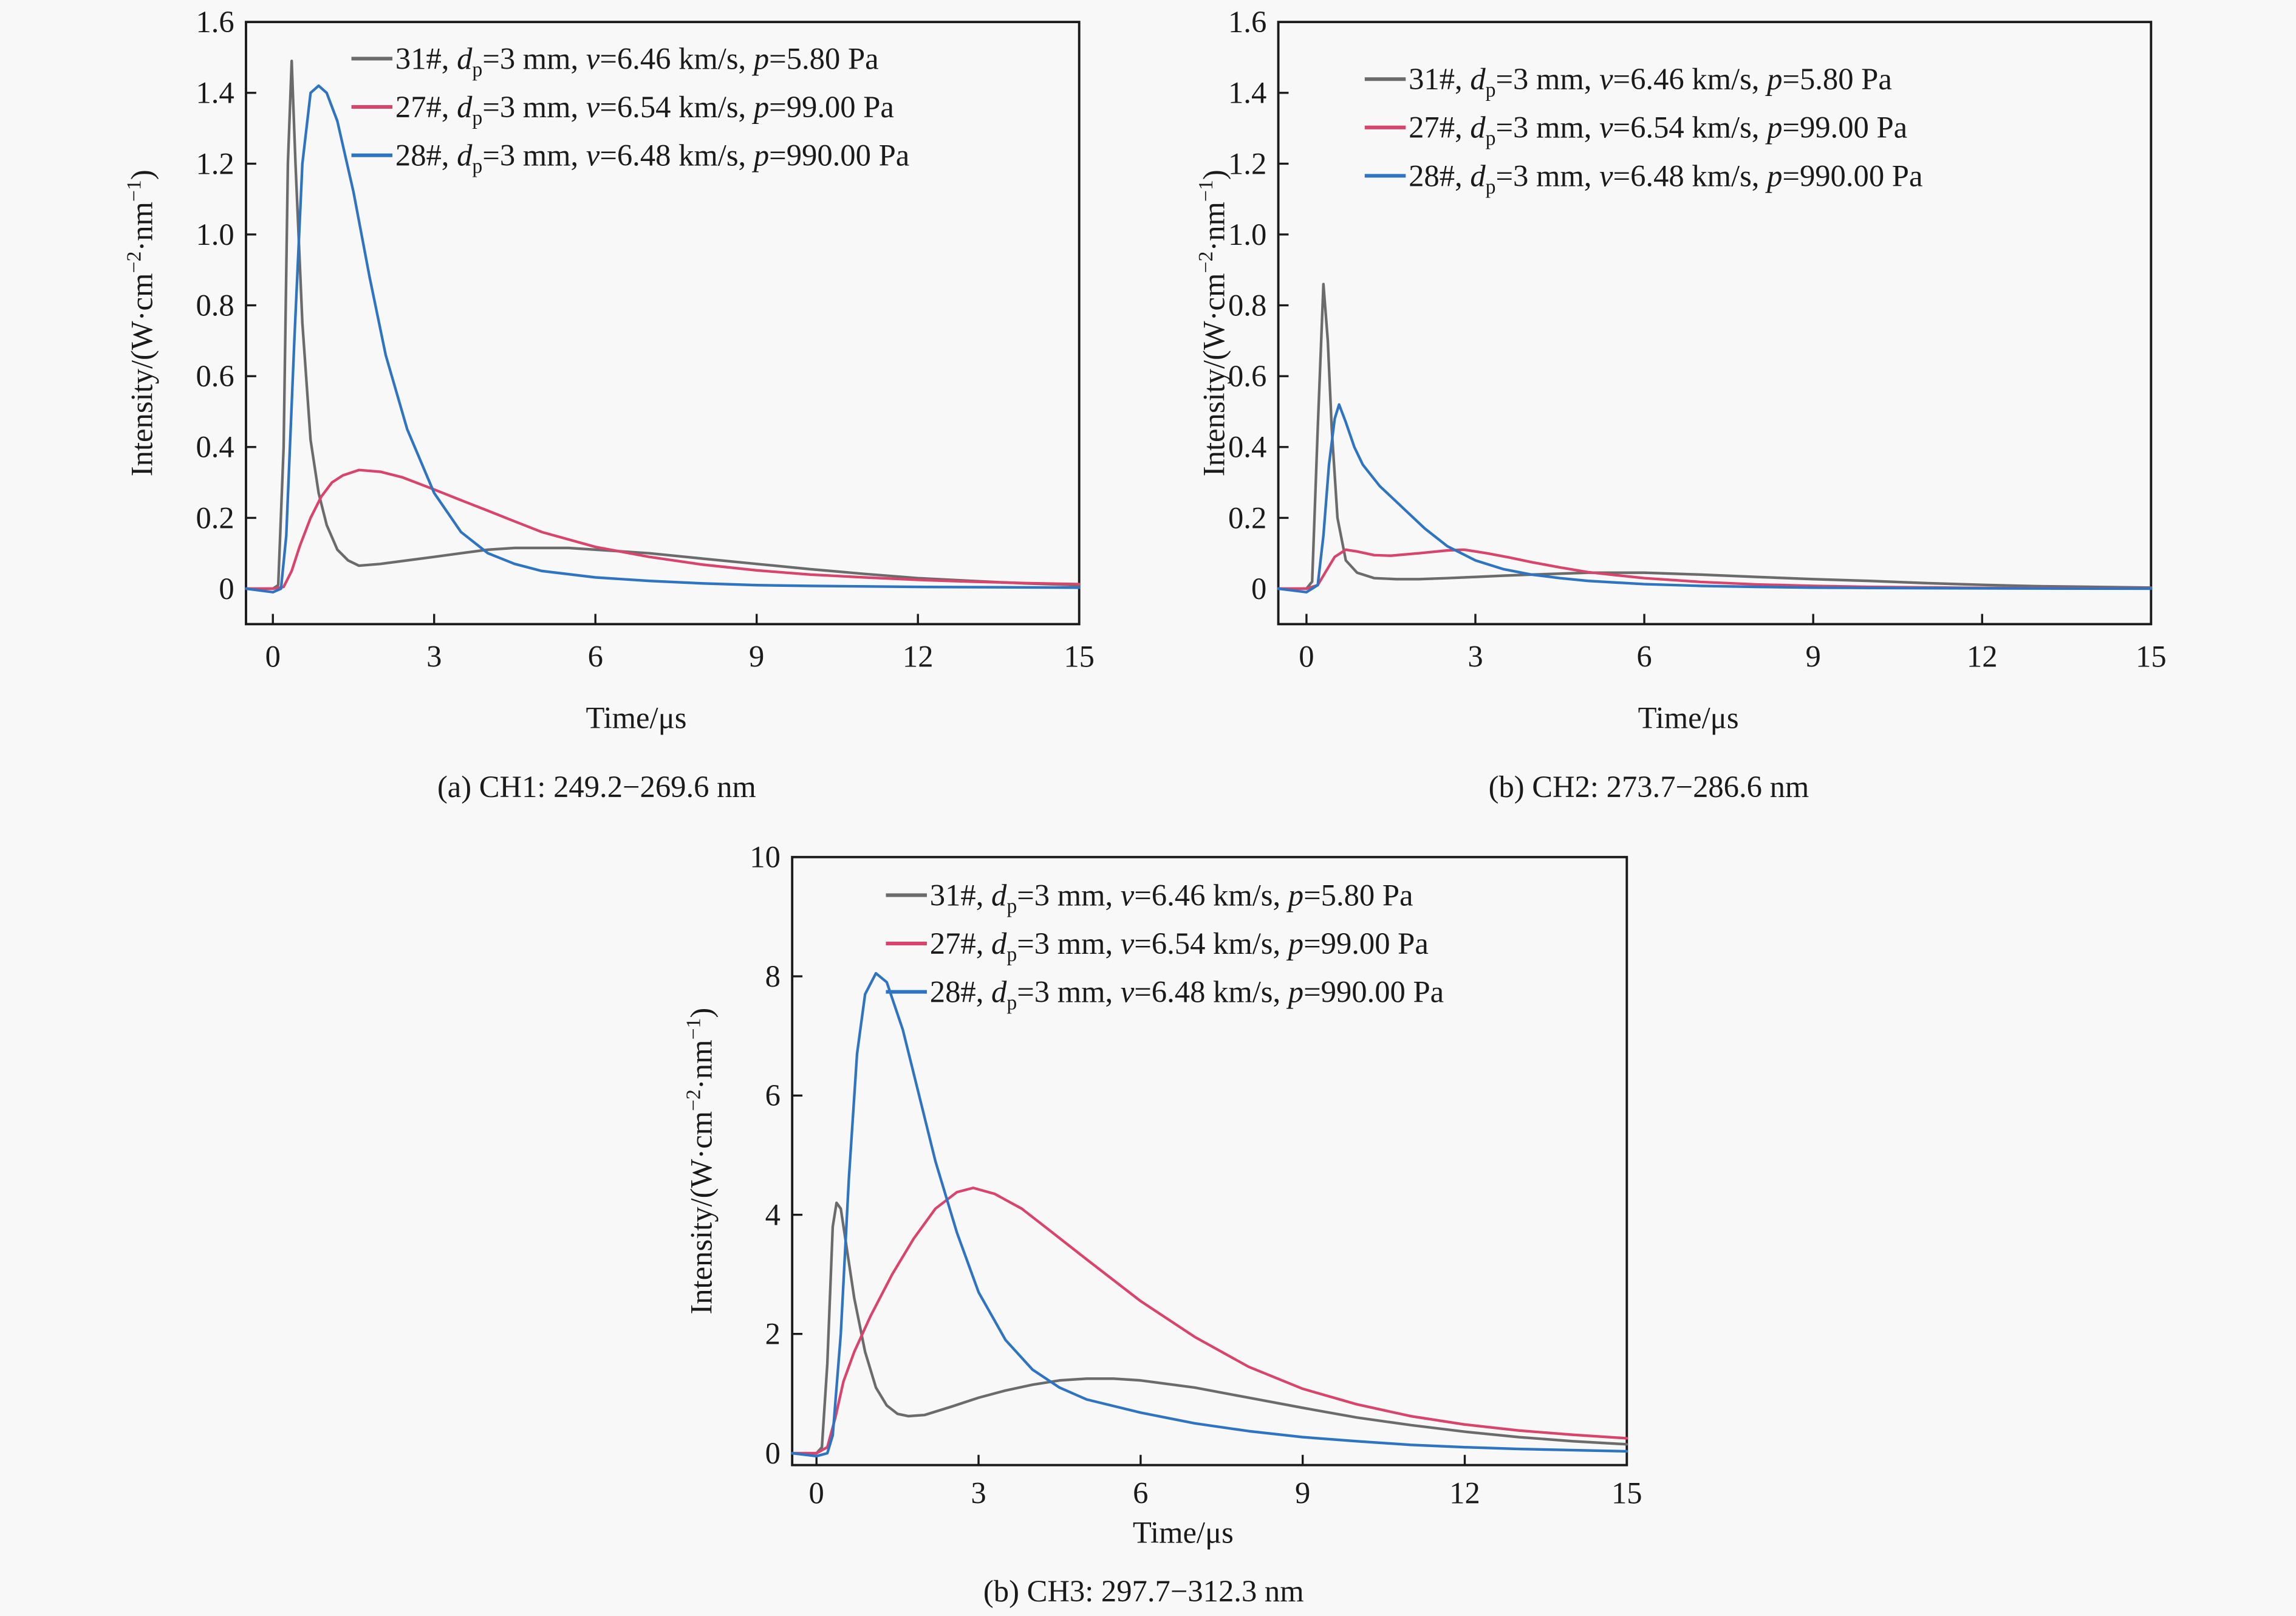  I want to click on y-tick-label: 8, so click(773, 976).